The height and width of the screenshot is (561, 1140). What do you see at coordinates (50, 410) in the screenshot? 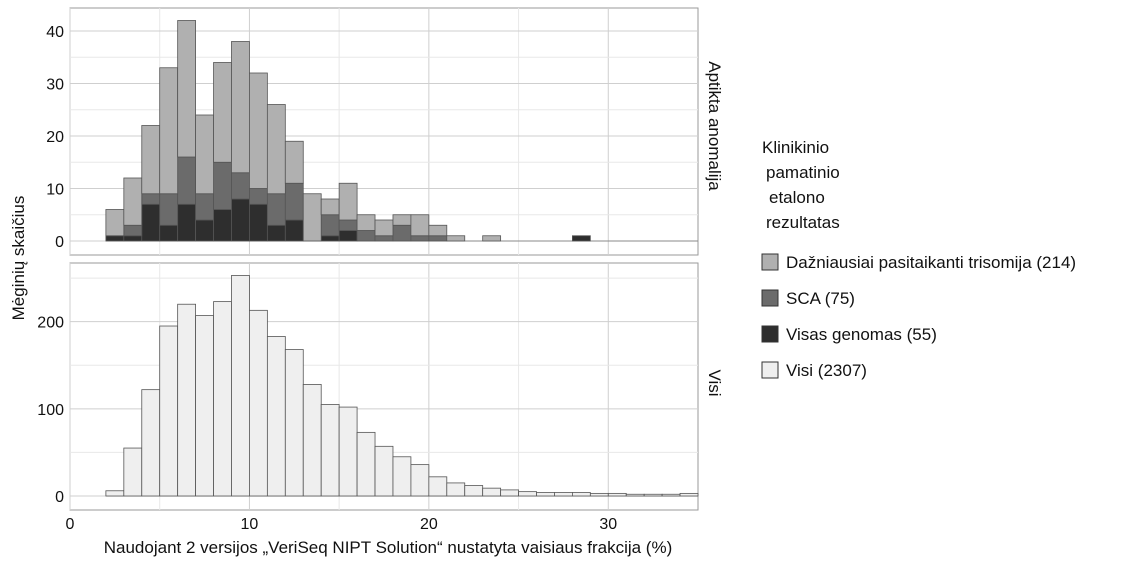
I see `y-tick-label: 100` at bounding box center [50, 410].